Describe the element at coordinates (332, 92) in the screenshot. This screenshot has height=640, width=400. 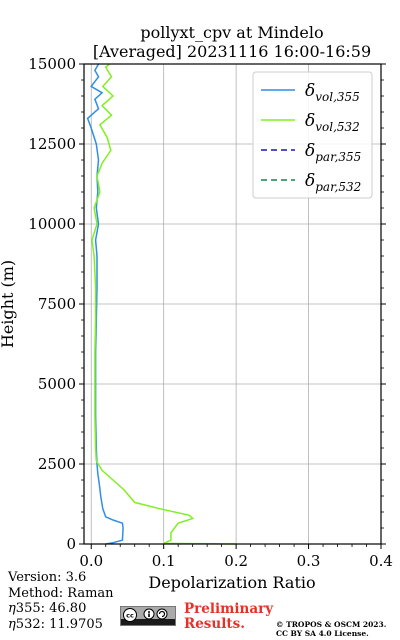
I see `legend-label-vol355: δvol,355` at that location.